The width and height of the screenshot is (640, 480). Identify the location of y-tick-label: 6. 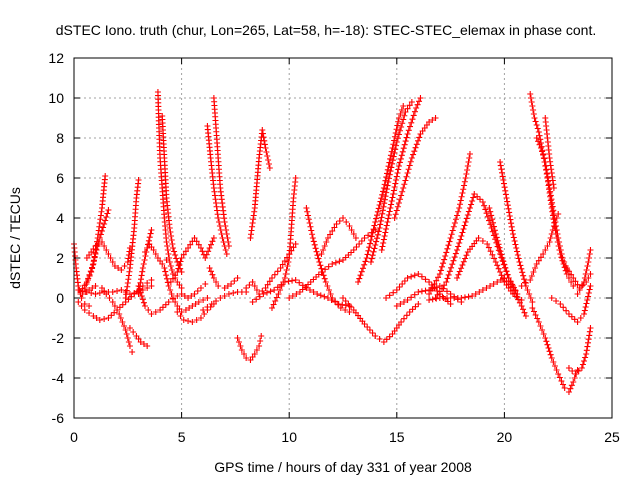
(60, 178).